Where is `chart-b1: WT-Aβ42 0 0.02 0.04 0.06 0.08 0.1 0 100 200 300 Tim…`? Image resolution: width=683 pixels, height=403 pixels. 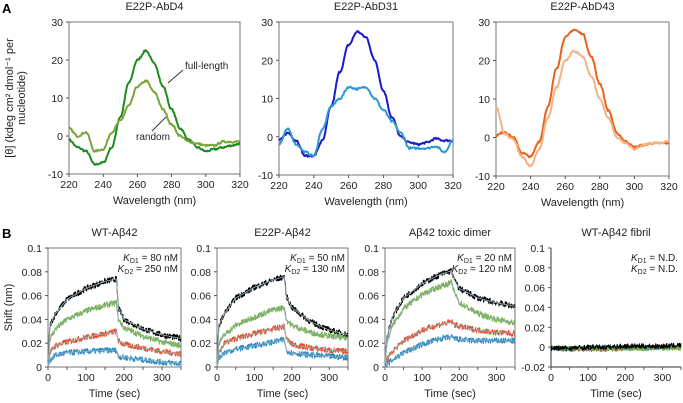 chart-b1: WT-Aβ42 0 0.02 0.04 0.06 0.08 0.1 0 100 200 300 Tim… is located at coordinates (92, 313).